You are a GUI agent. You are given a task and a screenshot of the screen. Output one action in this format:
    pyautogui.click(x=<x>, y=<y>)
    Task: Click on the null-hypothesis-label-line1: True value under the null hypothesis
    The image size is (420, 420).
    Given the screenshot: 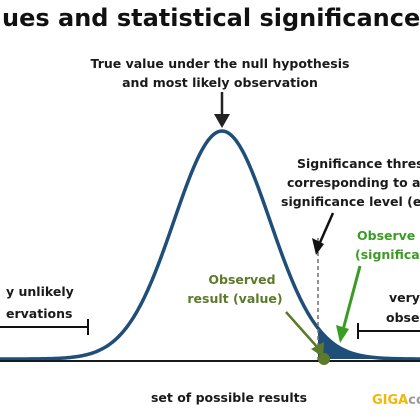 What is the action you would take?
    pyautogui.click(x=220, y=63)
    